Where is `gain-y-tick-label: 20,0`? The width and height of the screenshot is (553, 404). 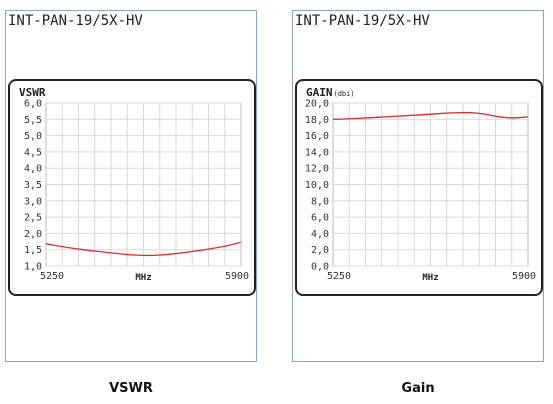 gain-y-tick-label: 20,0 is located at coordinates (317, 104).